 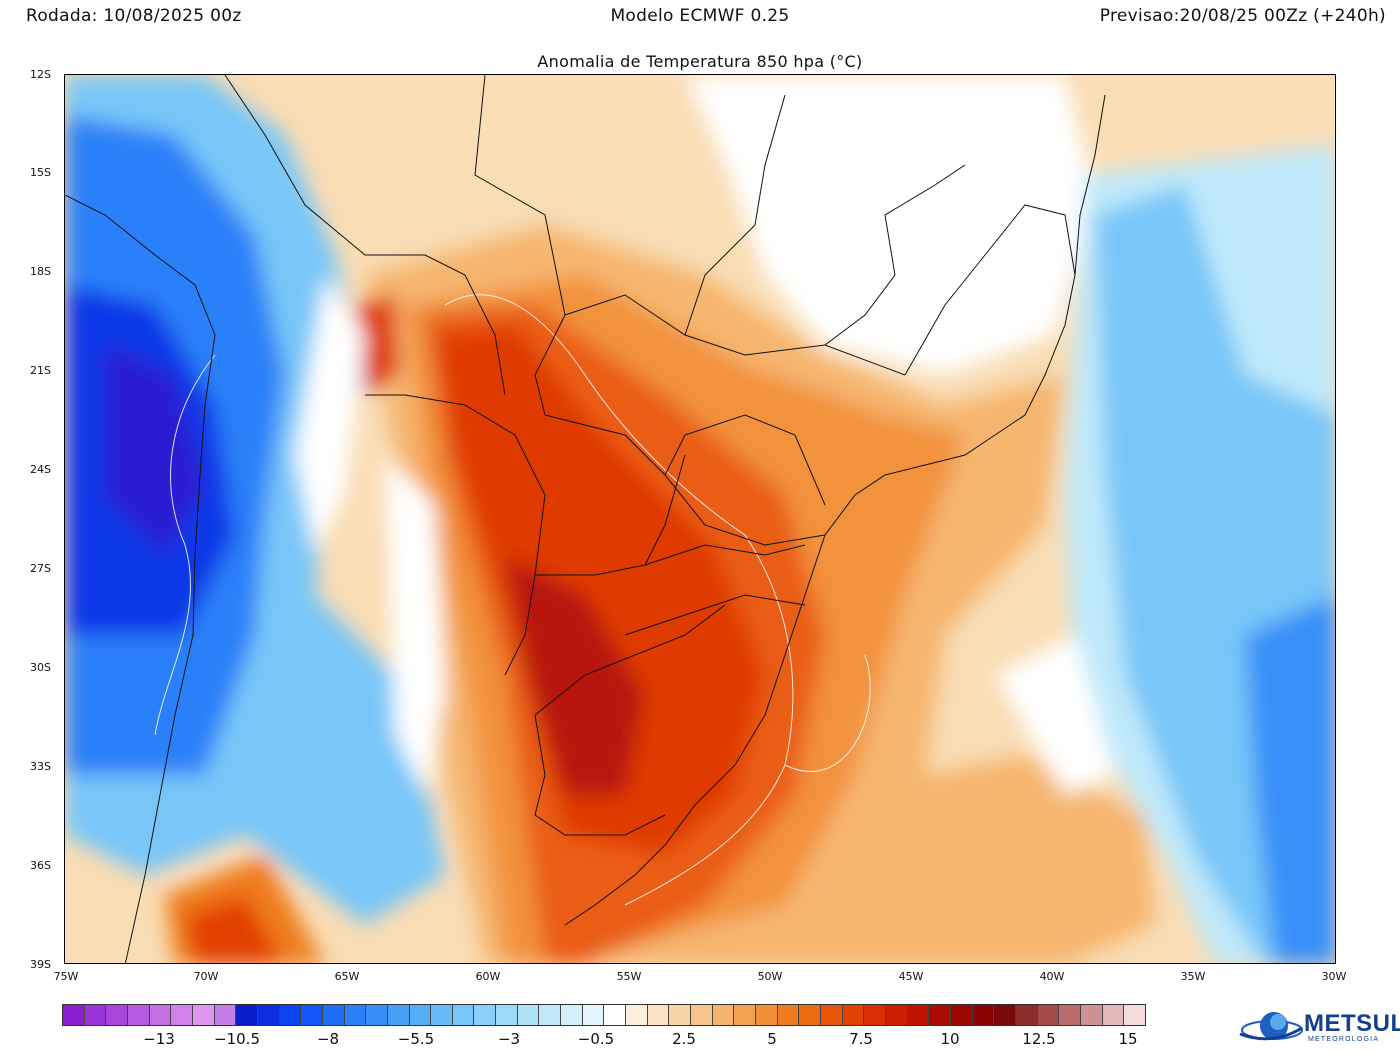 What do you see at coordinates (40, 964) in the screenshot?
I see `lat-tick-39s: 39S` at bounding box center [40, 964].